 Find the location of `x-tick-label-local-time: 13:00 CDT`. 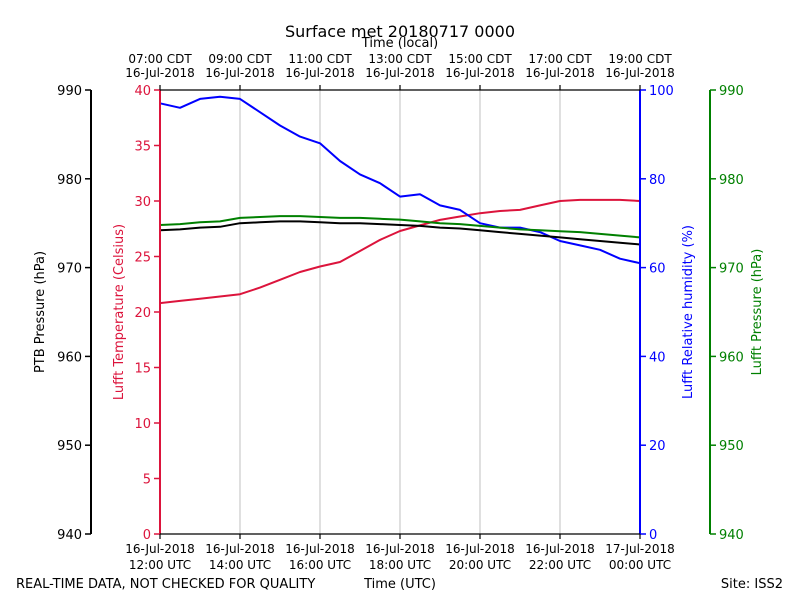

x-tick-label-local-time: 13:00 CDT is located at coordinates (400, 59).